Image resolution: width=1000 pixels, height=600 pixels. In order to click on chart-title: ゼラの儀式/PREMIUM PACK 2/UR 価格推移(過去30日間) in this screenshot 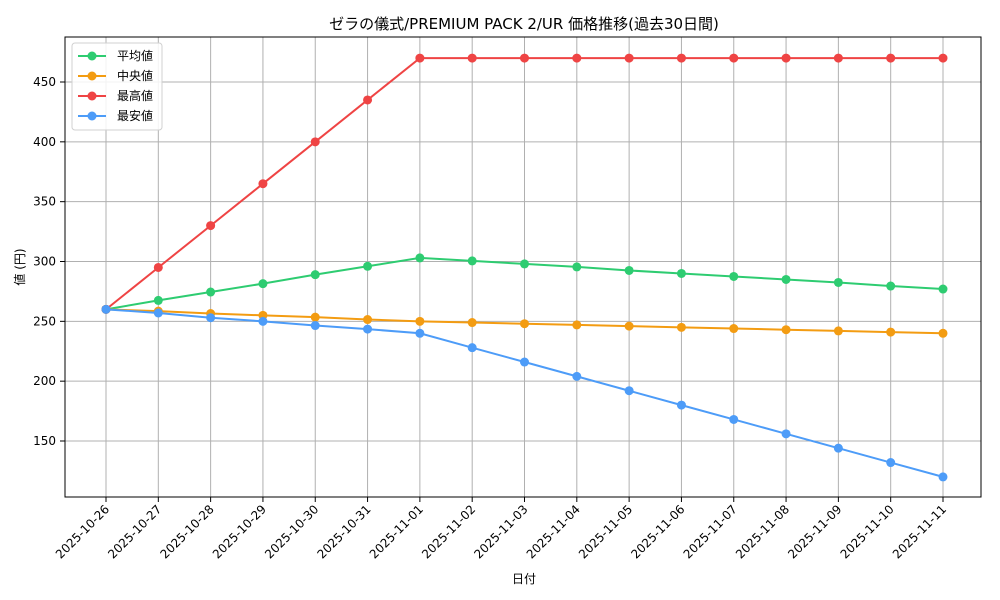, I will do `click(524, 24)`.